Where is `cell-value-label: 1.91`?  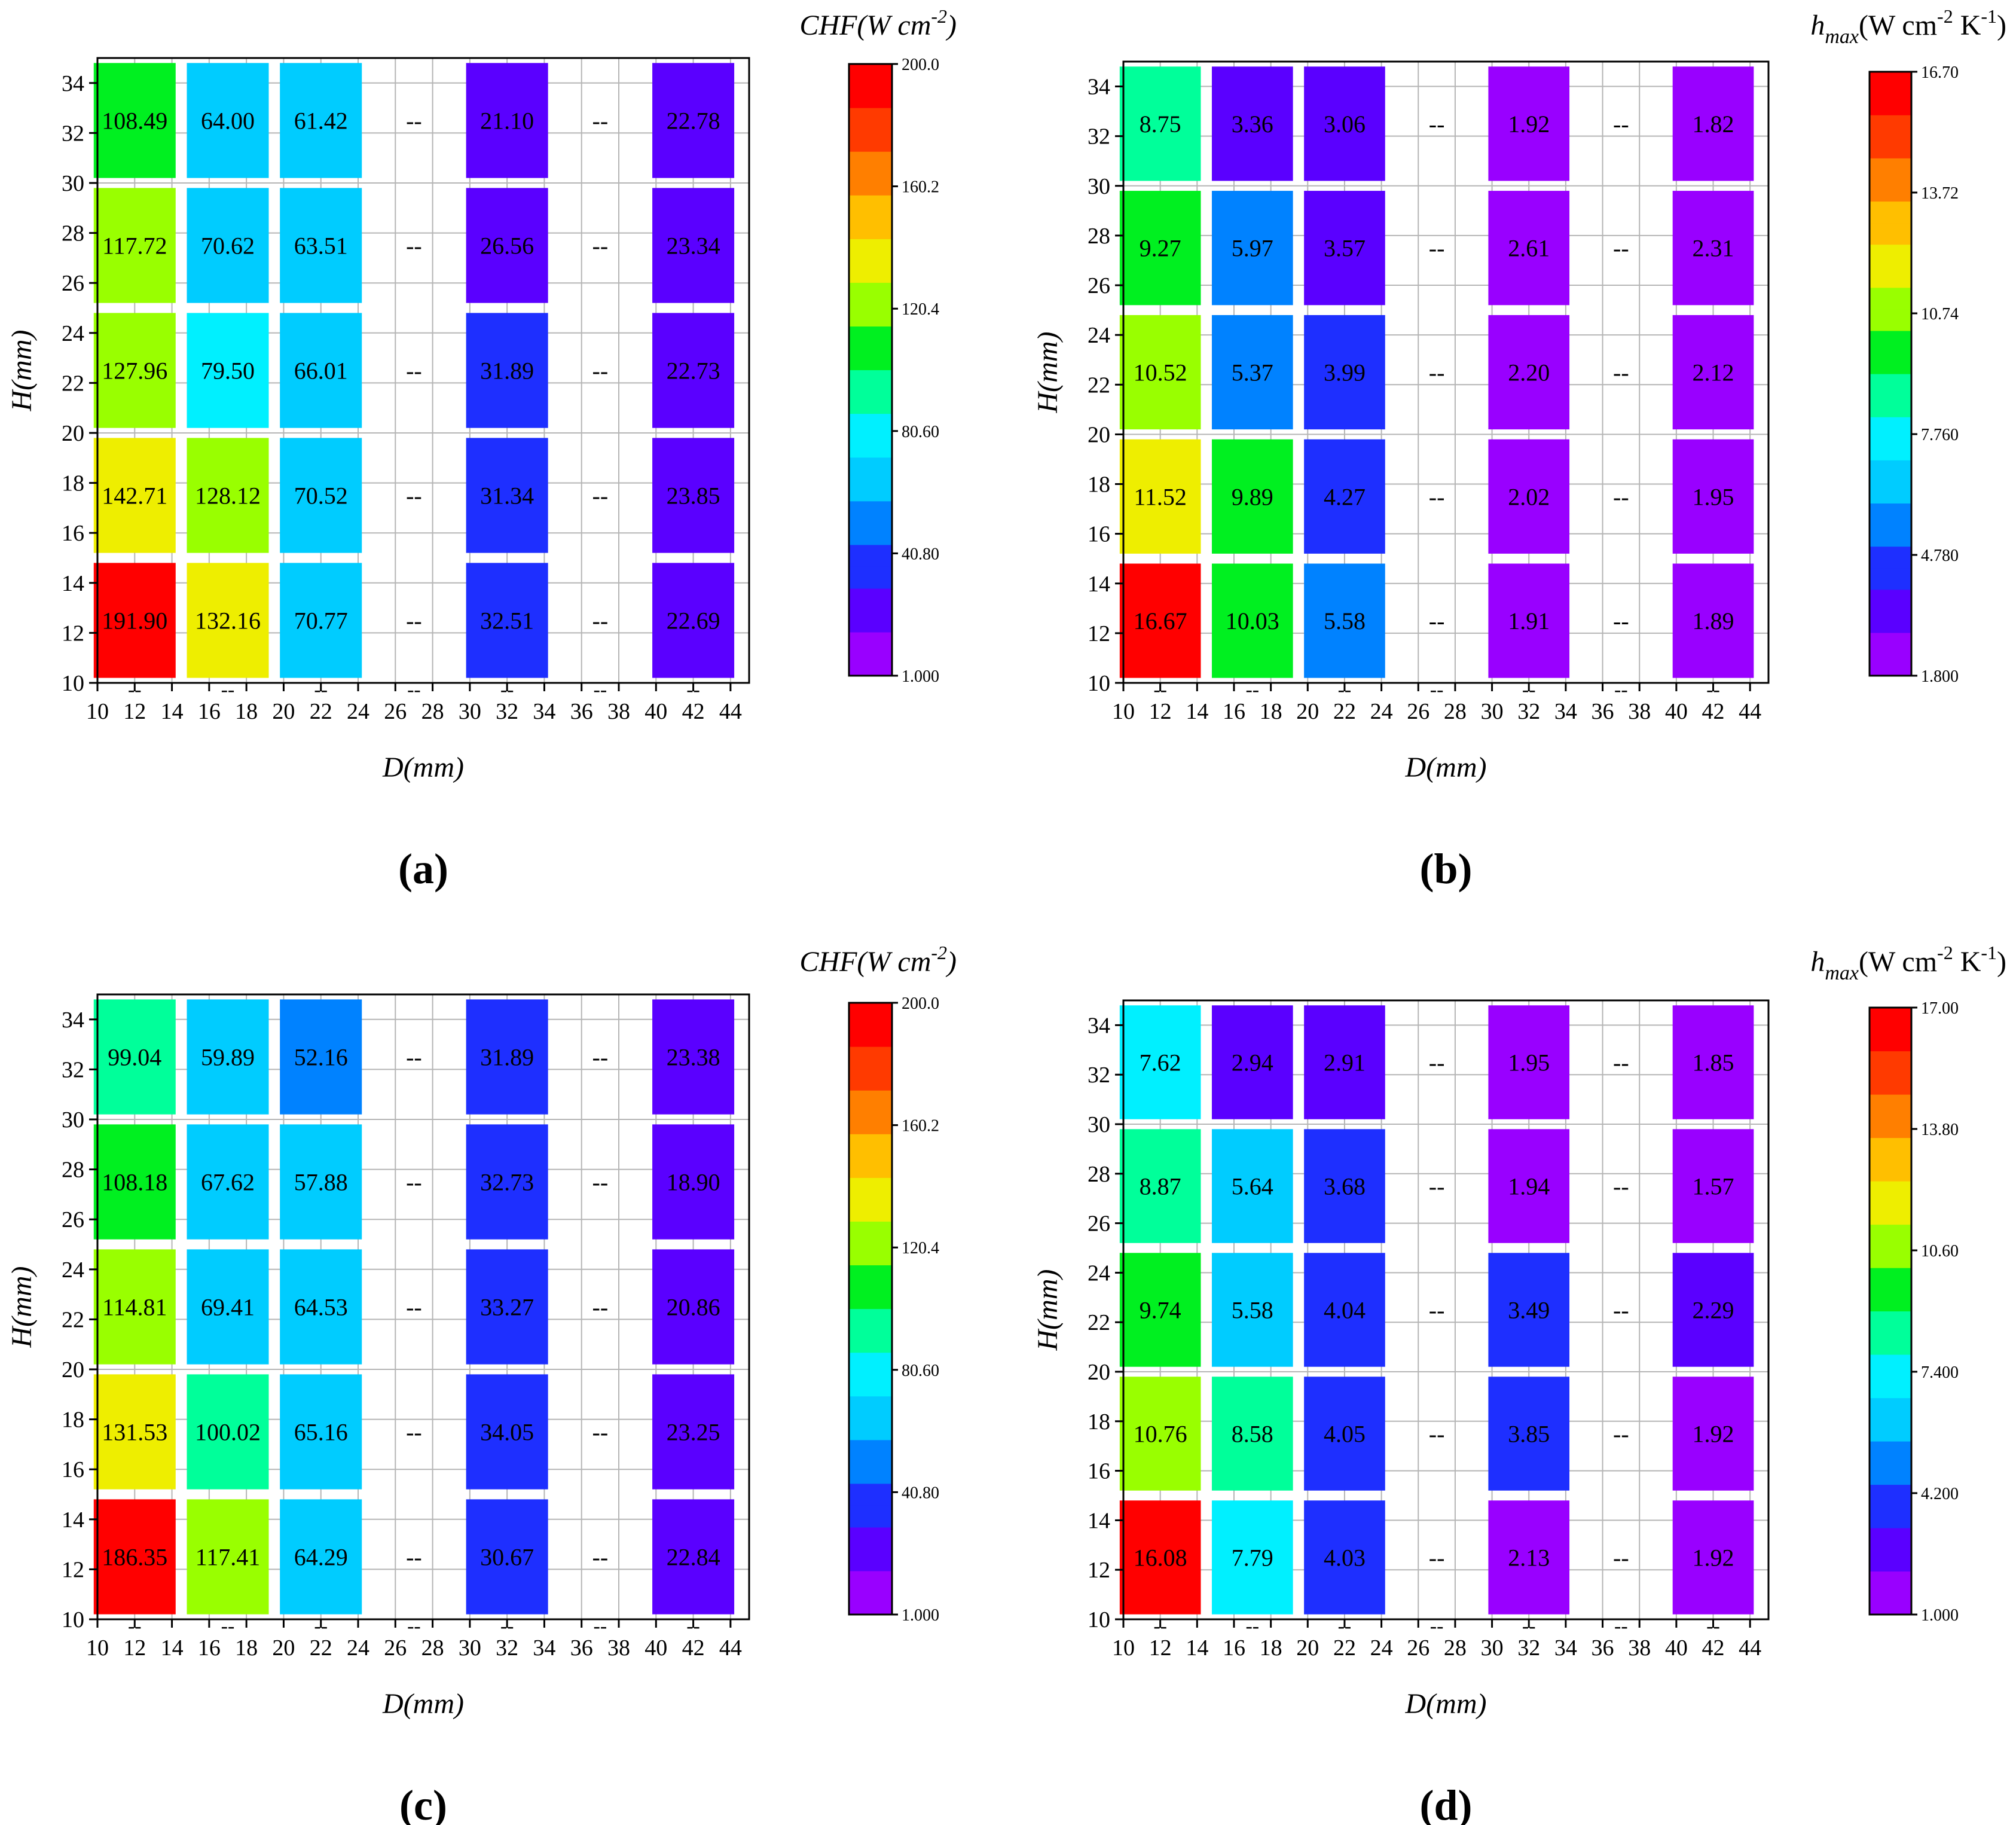 cell-value-label: 1.91 is located at coordinates (1529, 621).